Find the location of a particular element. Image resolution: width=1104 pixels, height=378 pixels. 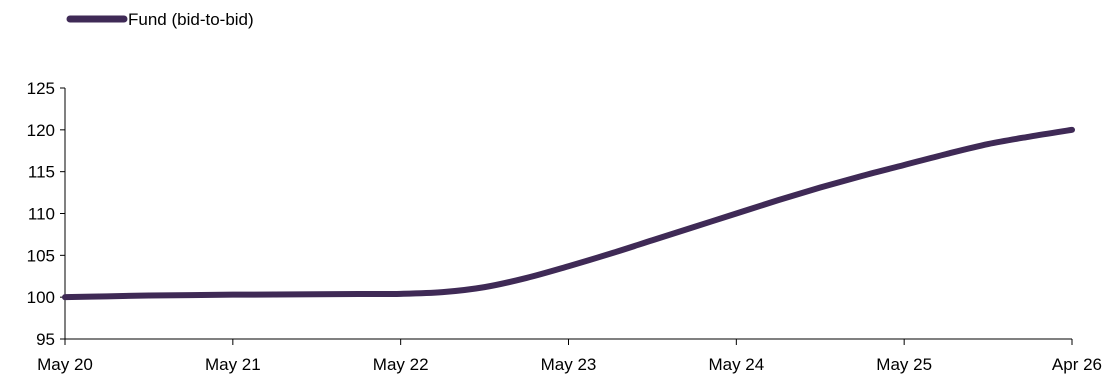

x-tick-label: May 24 is located at coordinates (736, 364).